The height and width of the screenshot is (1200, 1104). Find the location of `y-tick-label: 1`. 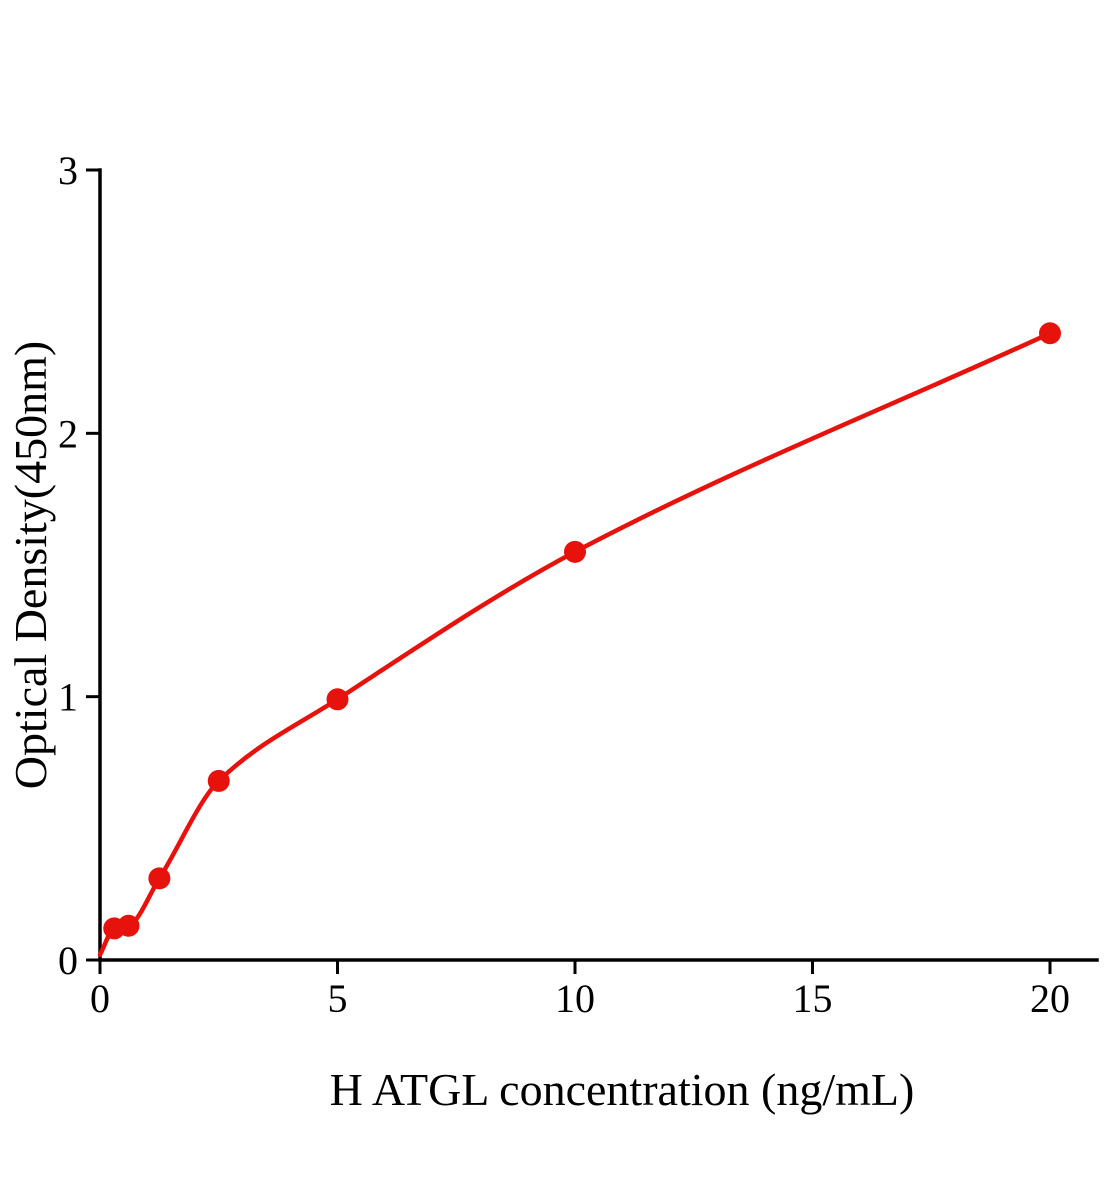

y-tick-label: 1 is located at coordinates (68, 697).